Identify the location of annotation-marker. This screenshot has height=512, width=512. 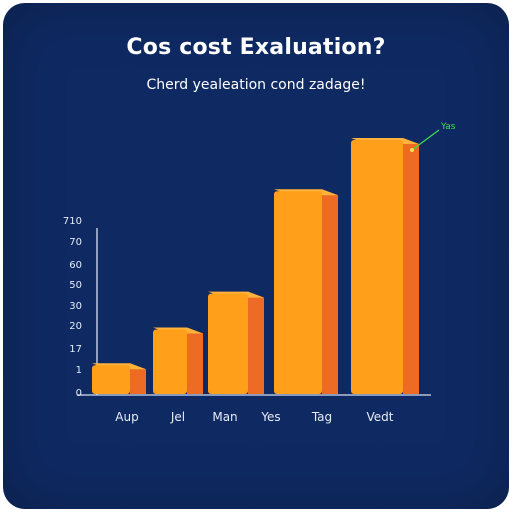
(412, 150).